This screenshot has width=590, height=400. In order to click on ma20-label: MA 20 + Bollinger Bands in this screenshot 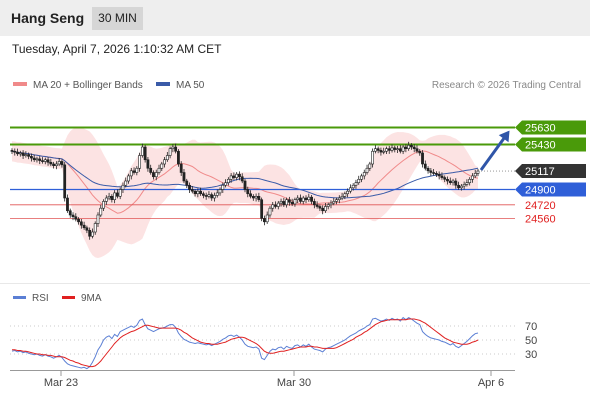, I will do `click(88, 85)`.